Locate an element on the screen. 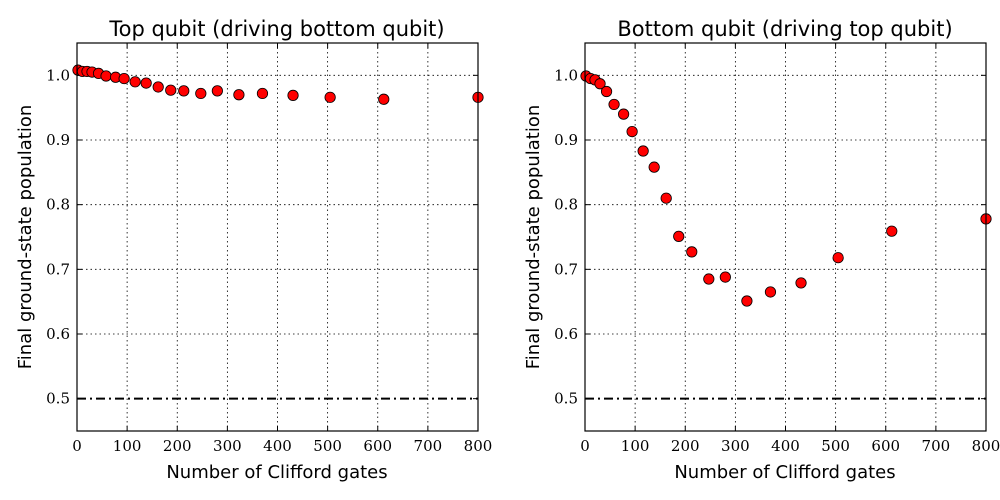 This screenshot has height=500, width=1000. right-x-tick-label: 800 is located at coordinates (986, 446).